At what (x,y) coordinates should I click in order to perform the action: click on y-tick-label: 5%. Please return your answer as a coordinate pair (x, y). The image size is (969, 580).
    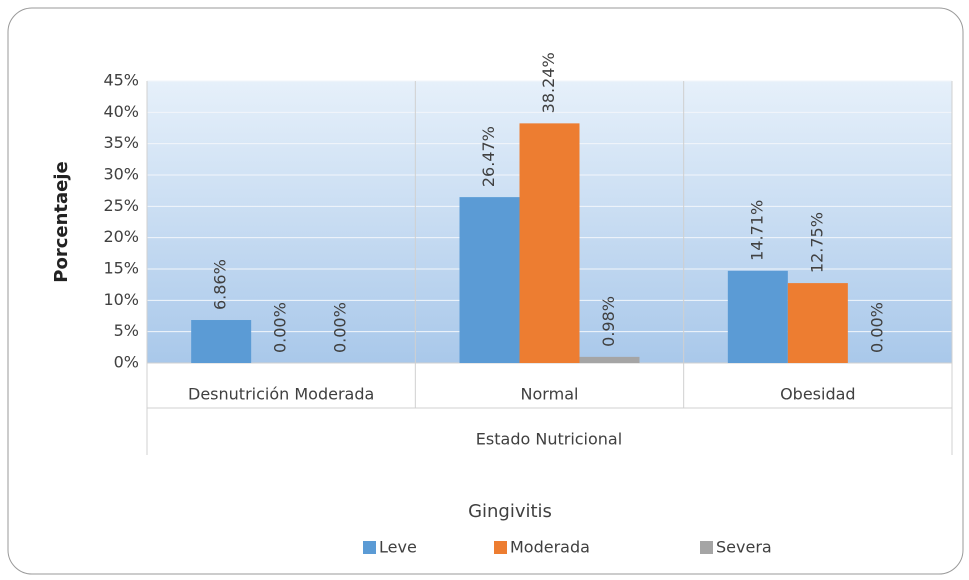
    Looking at the image, I should click on (126, 330).